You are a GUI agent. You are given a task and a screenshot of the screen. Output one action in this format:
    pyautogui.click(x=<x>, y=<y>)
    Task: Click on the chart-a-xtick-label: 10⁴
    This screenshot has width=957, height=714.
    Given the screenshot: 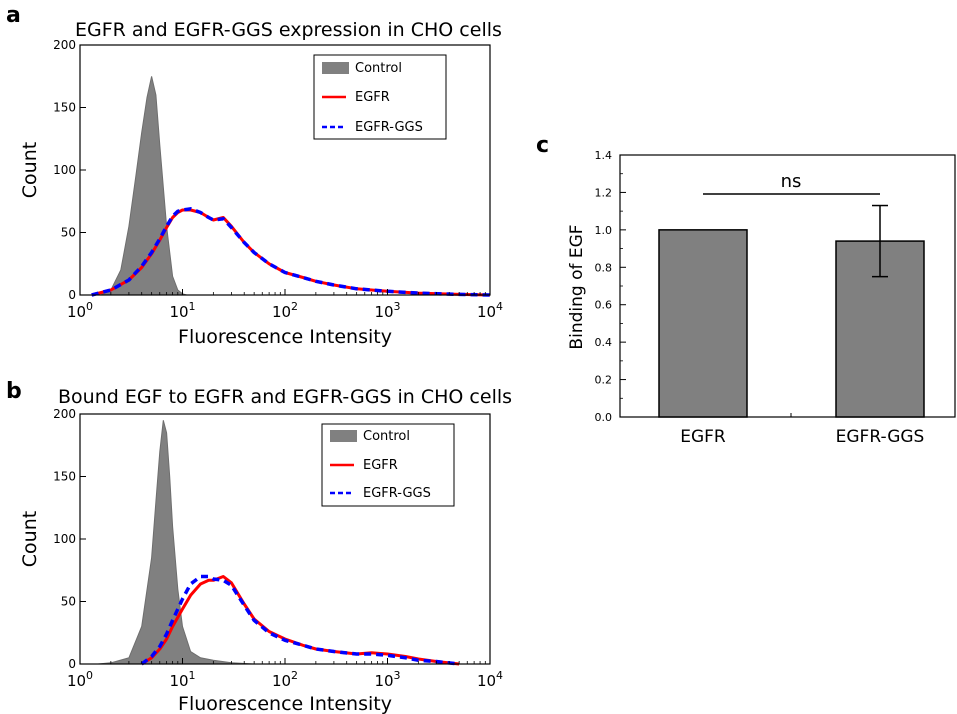 What is the action you would take?
    pyautogui.click(x=490, y=310)
    